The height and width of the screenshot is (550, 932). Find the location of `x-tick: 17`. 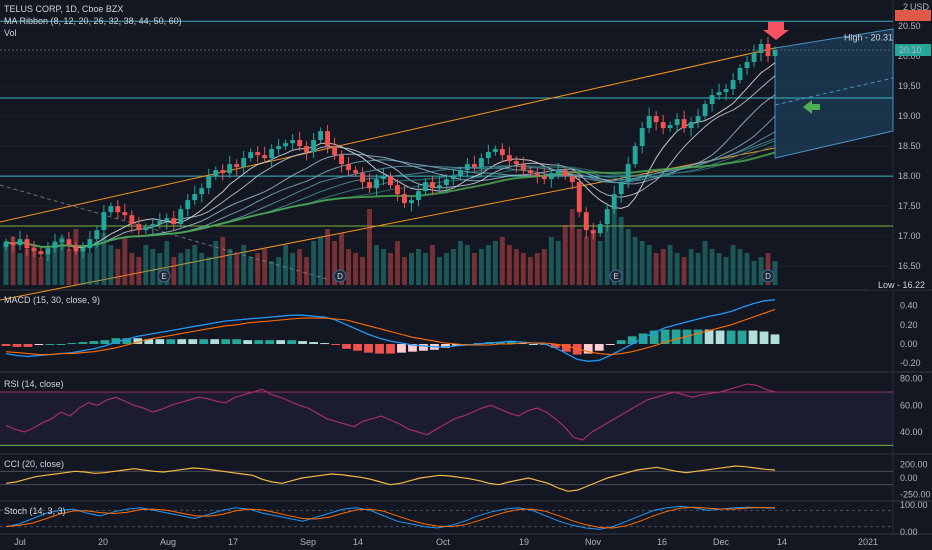

x-tick: 17 is located at coordinates (233, 542).